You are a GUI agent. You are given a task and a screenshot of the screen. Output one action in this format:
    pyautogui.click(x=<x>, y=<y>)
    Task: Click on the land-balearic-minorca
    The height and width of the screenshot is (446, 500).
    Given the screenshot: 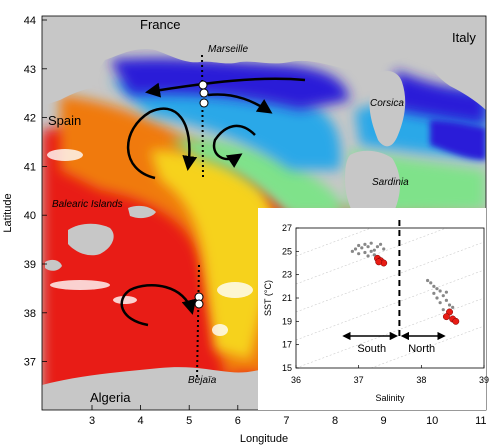 What is the action you would take?
    pyautogui.click(x=142, y=212)
    